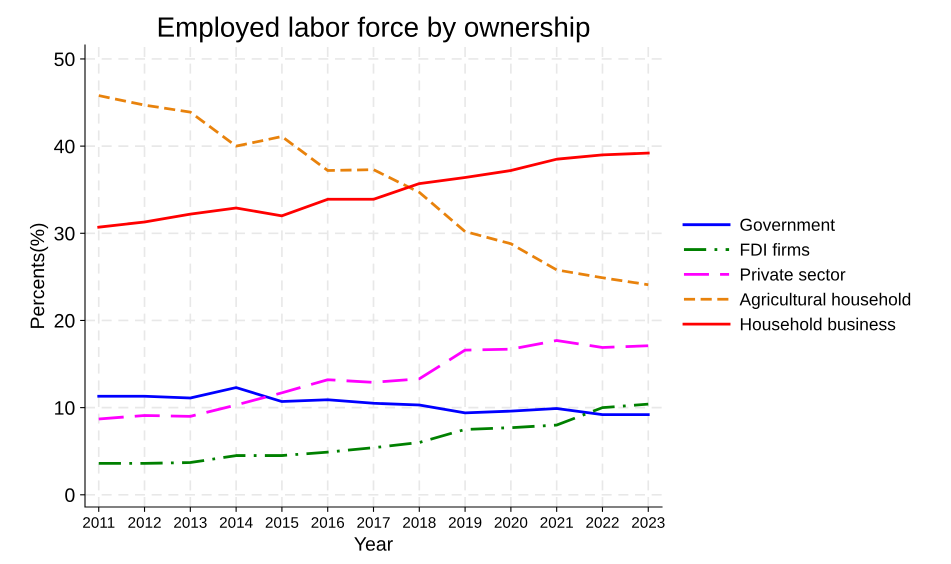 The height and width of the screenshot is (564, 951). Describe the element at coordinates (64, 321) in the screenshot. I see `y-tick-label: 20` at that location.